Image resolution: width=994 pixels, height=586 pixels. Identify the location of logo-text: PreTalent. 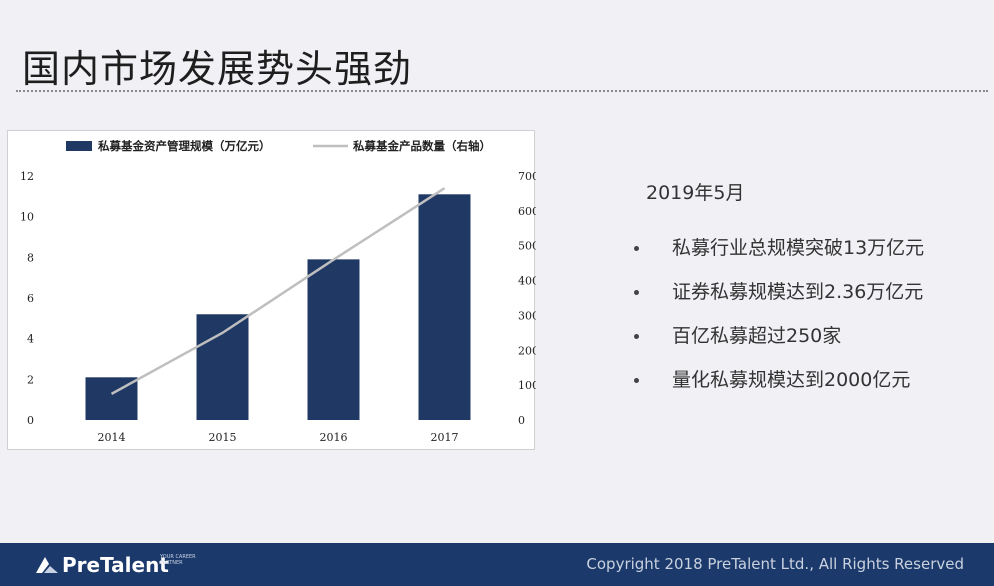
(115, 565).